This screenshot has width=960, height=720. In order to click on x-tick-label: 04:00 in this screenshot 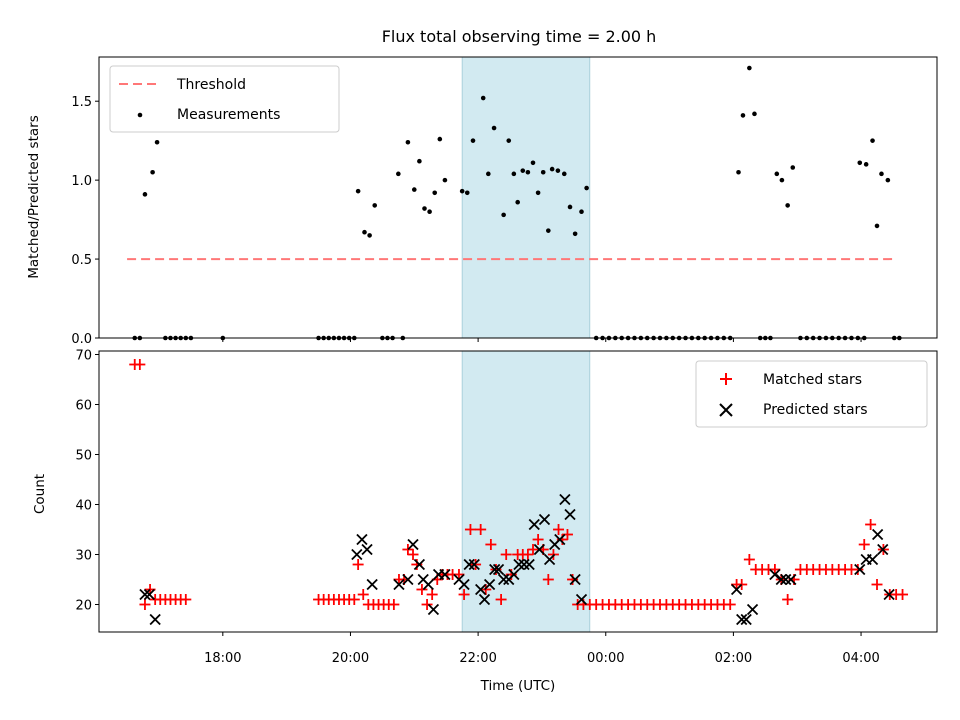, I will do `click(860, 658)`.